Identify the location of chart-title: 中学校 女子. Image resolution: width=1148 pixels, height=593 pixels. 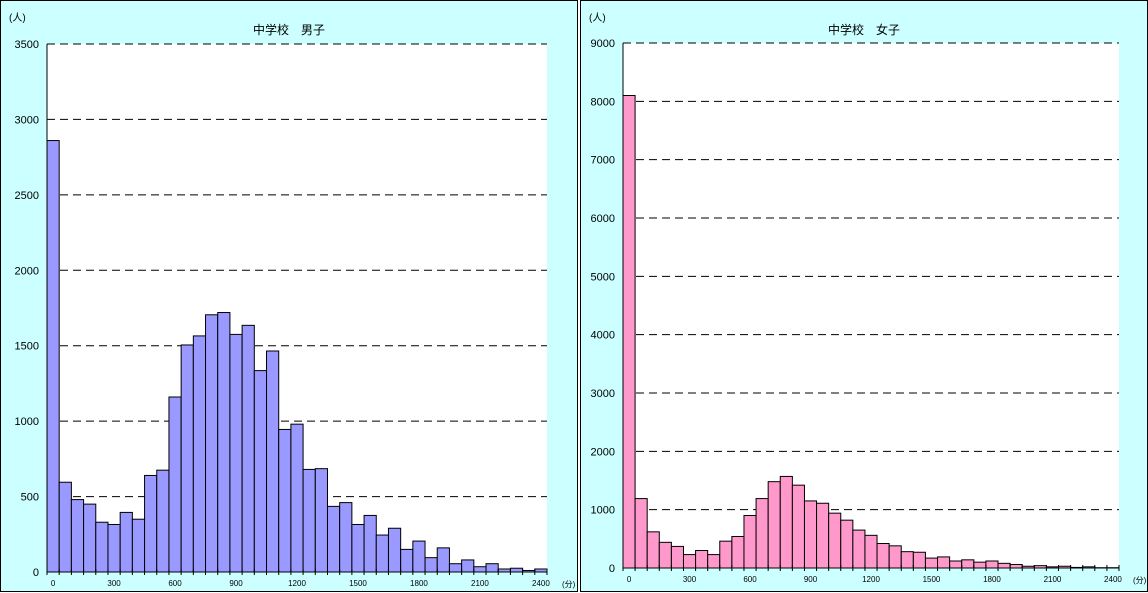
(864, 29).